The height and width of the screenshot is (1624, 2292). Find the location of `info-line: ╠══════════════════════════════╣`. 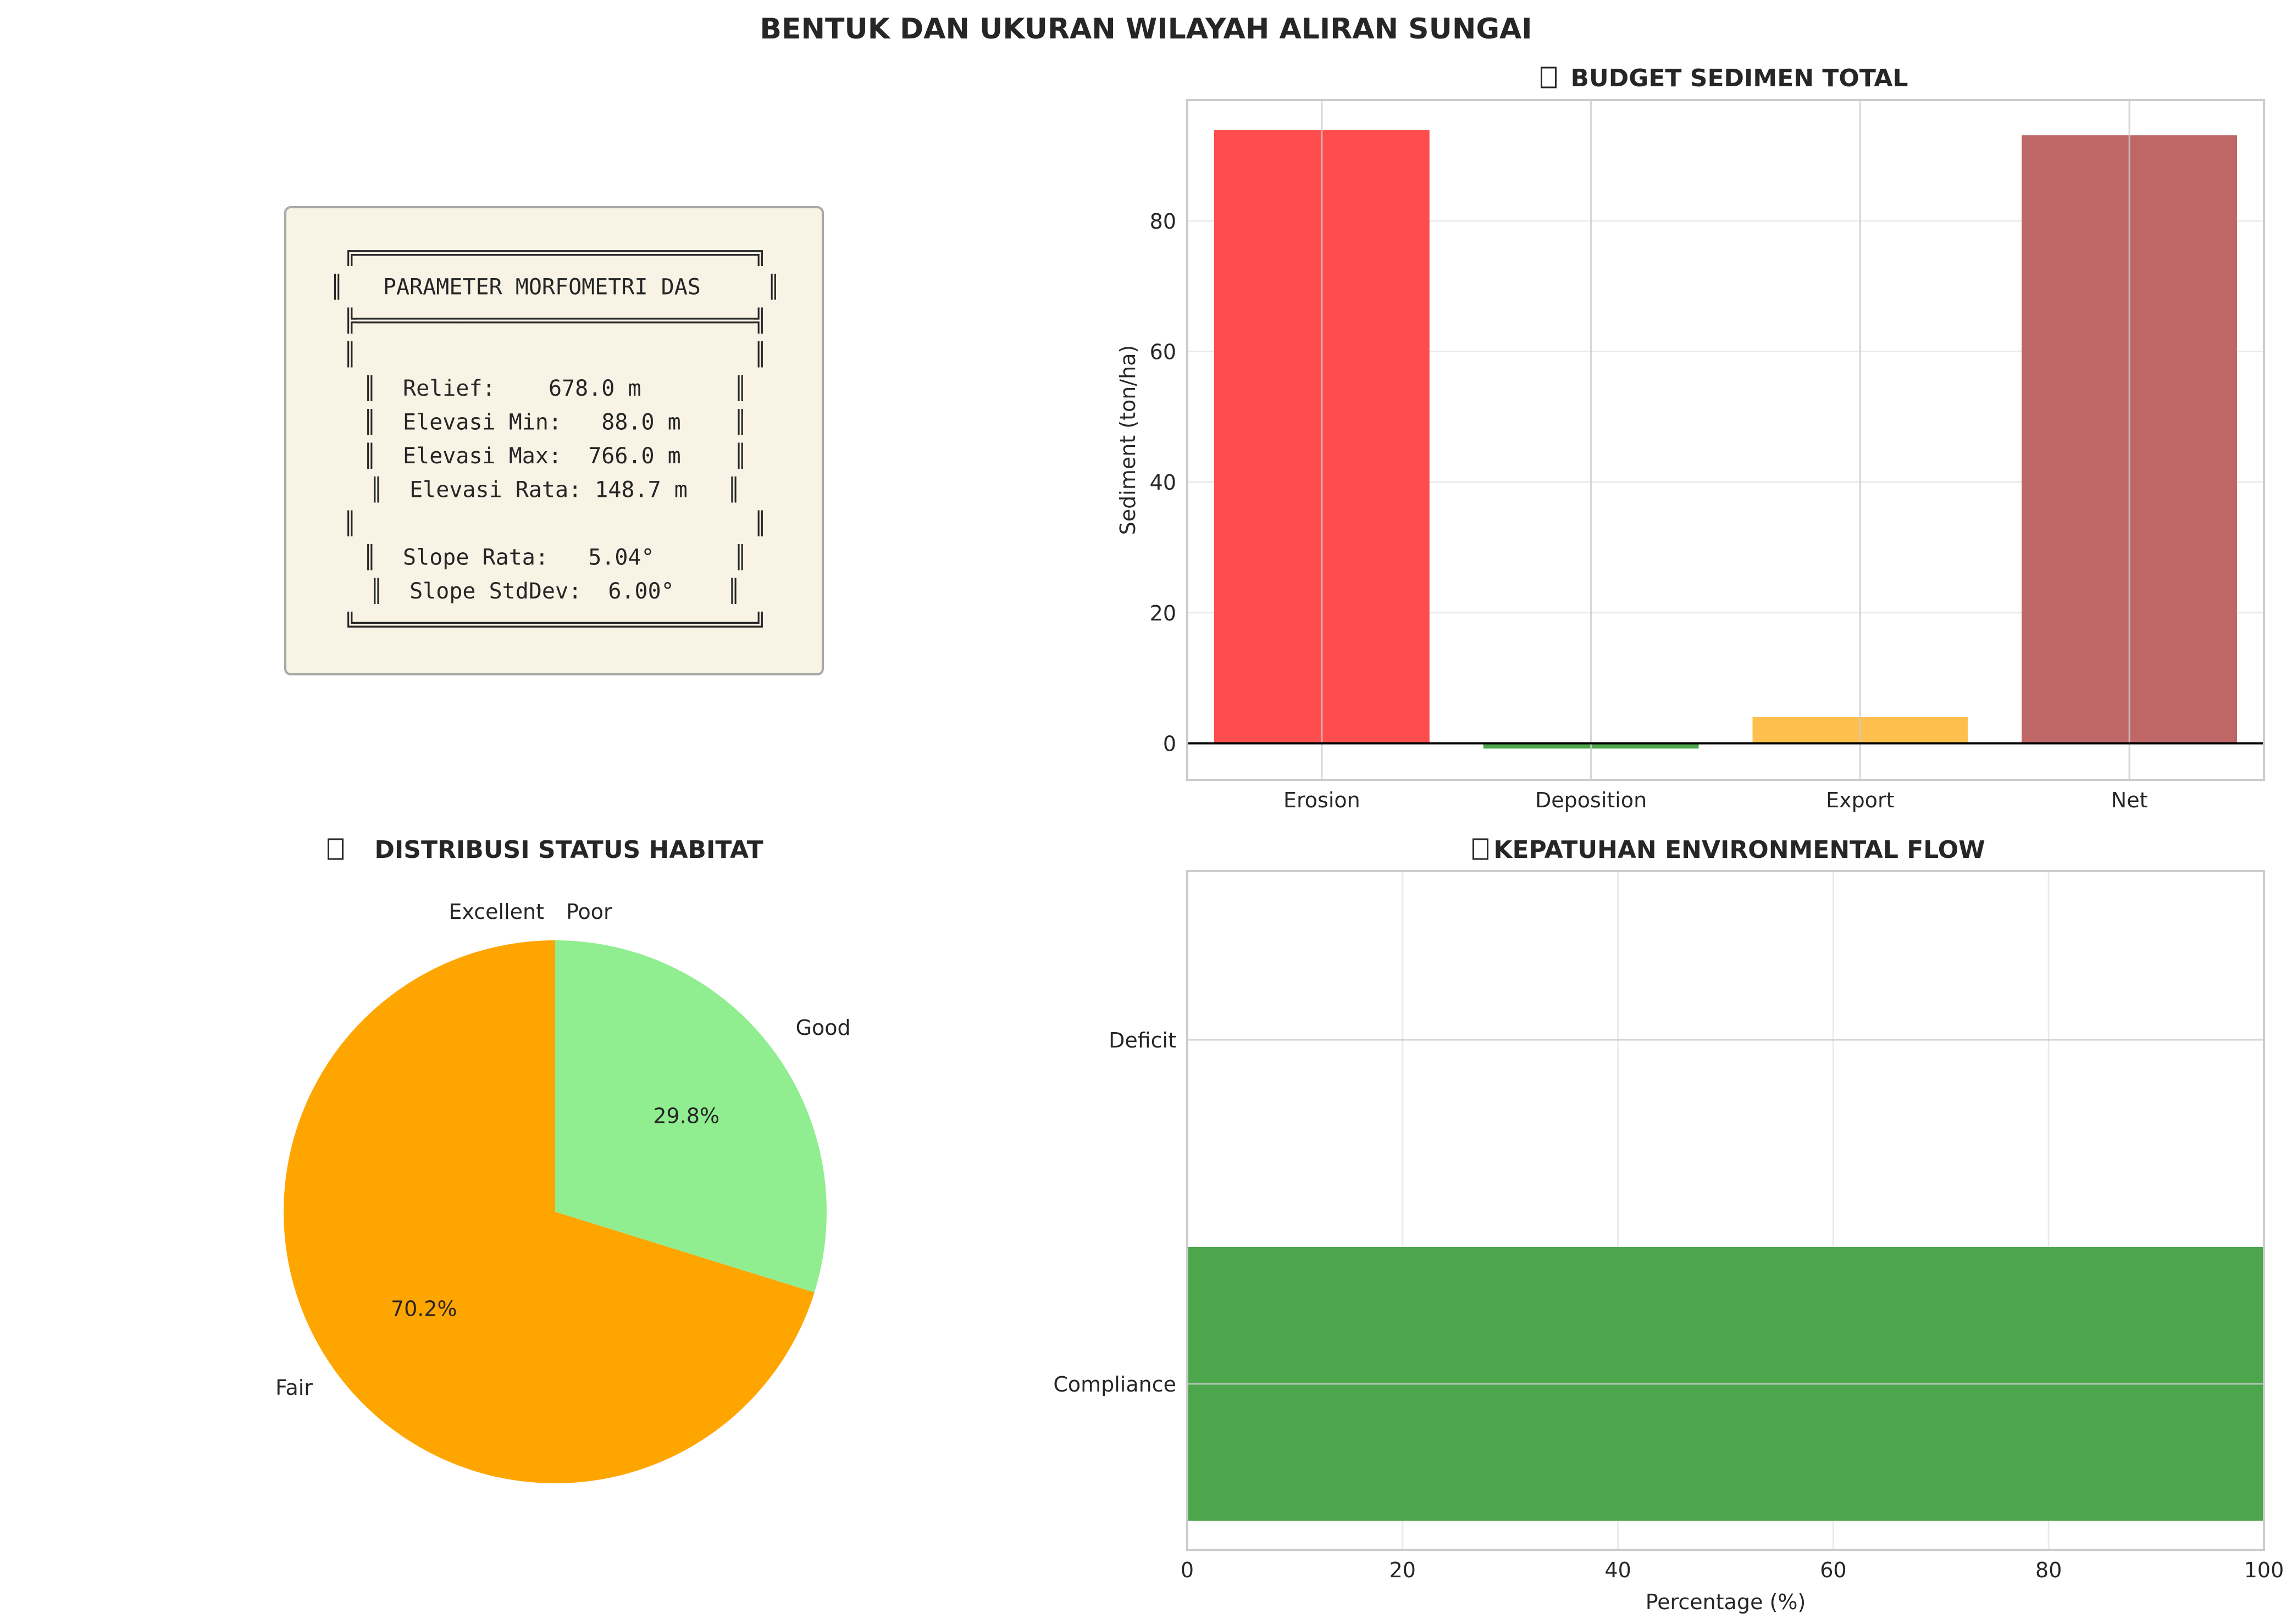

info-line: ╠══════════════════════════════╣ is located at coordinates (555, 320).